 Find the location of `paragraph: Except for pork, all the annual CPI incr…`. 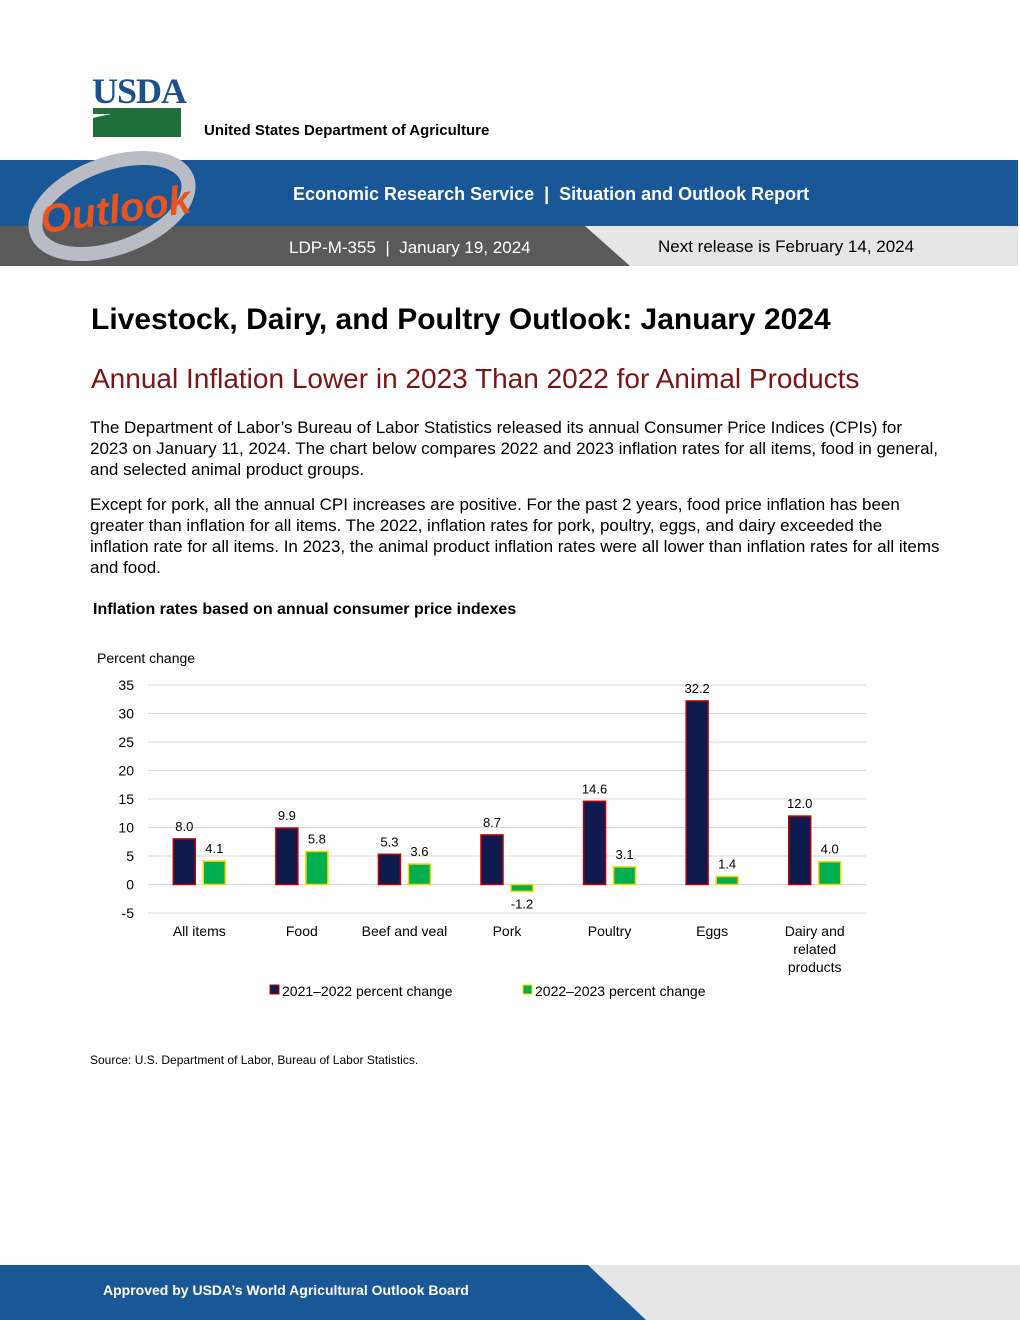

paragraph: Except for pork, all the annual CPI incr… is located at coordinates (515, 536).